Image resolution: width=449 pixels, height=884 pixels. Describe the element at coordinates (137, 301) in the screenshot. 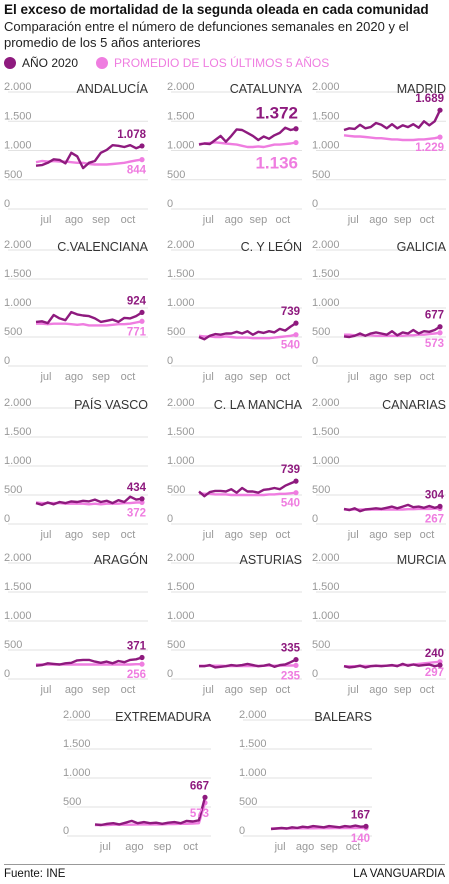

I see `label-2020: 924` at that location.